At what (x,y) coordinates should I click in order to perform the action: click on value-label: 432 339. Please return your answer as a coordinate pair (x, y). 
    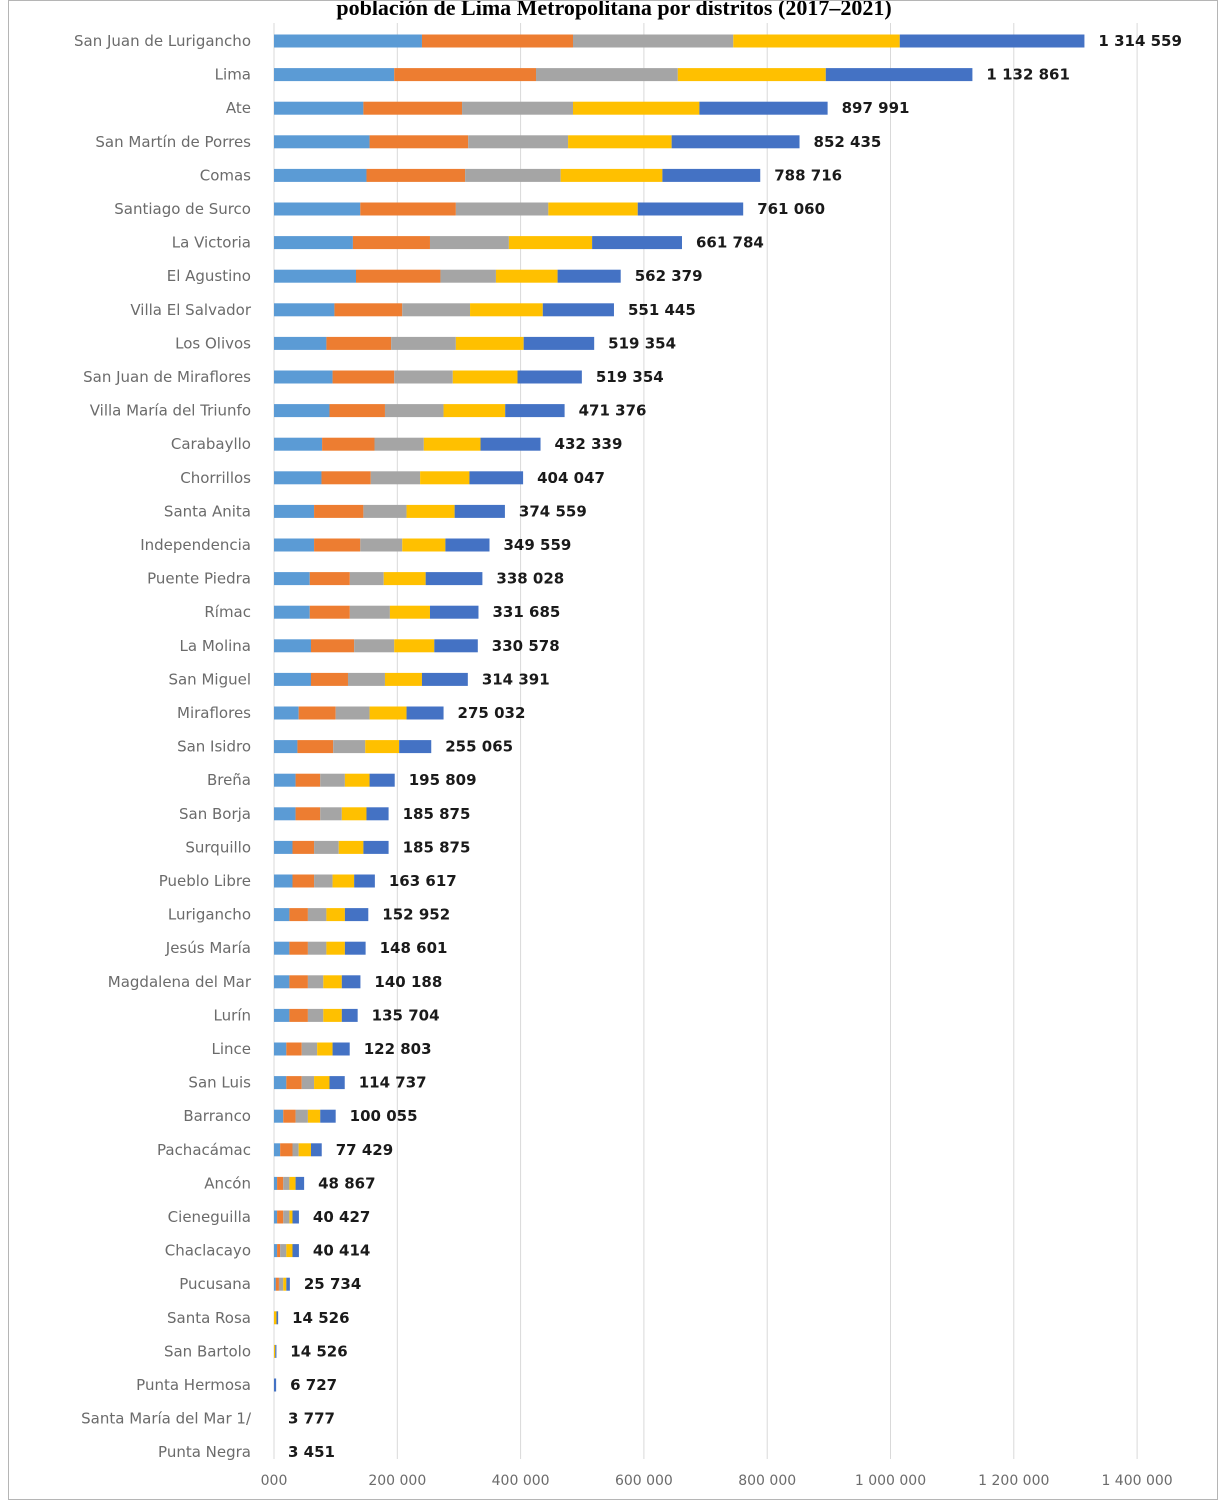
    Looking at the image, I should click on (589, 444).